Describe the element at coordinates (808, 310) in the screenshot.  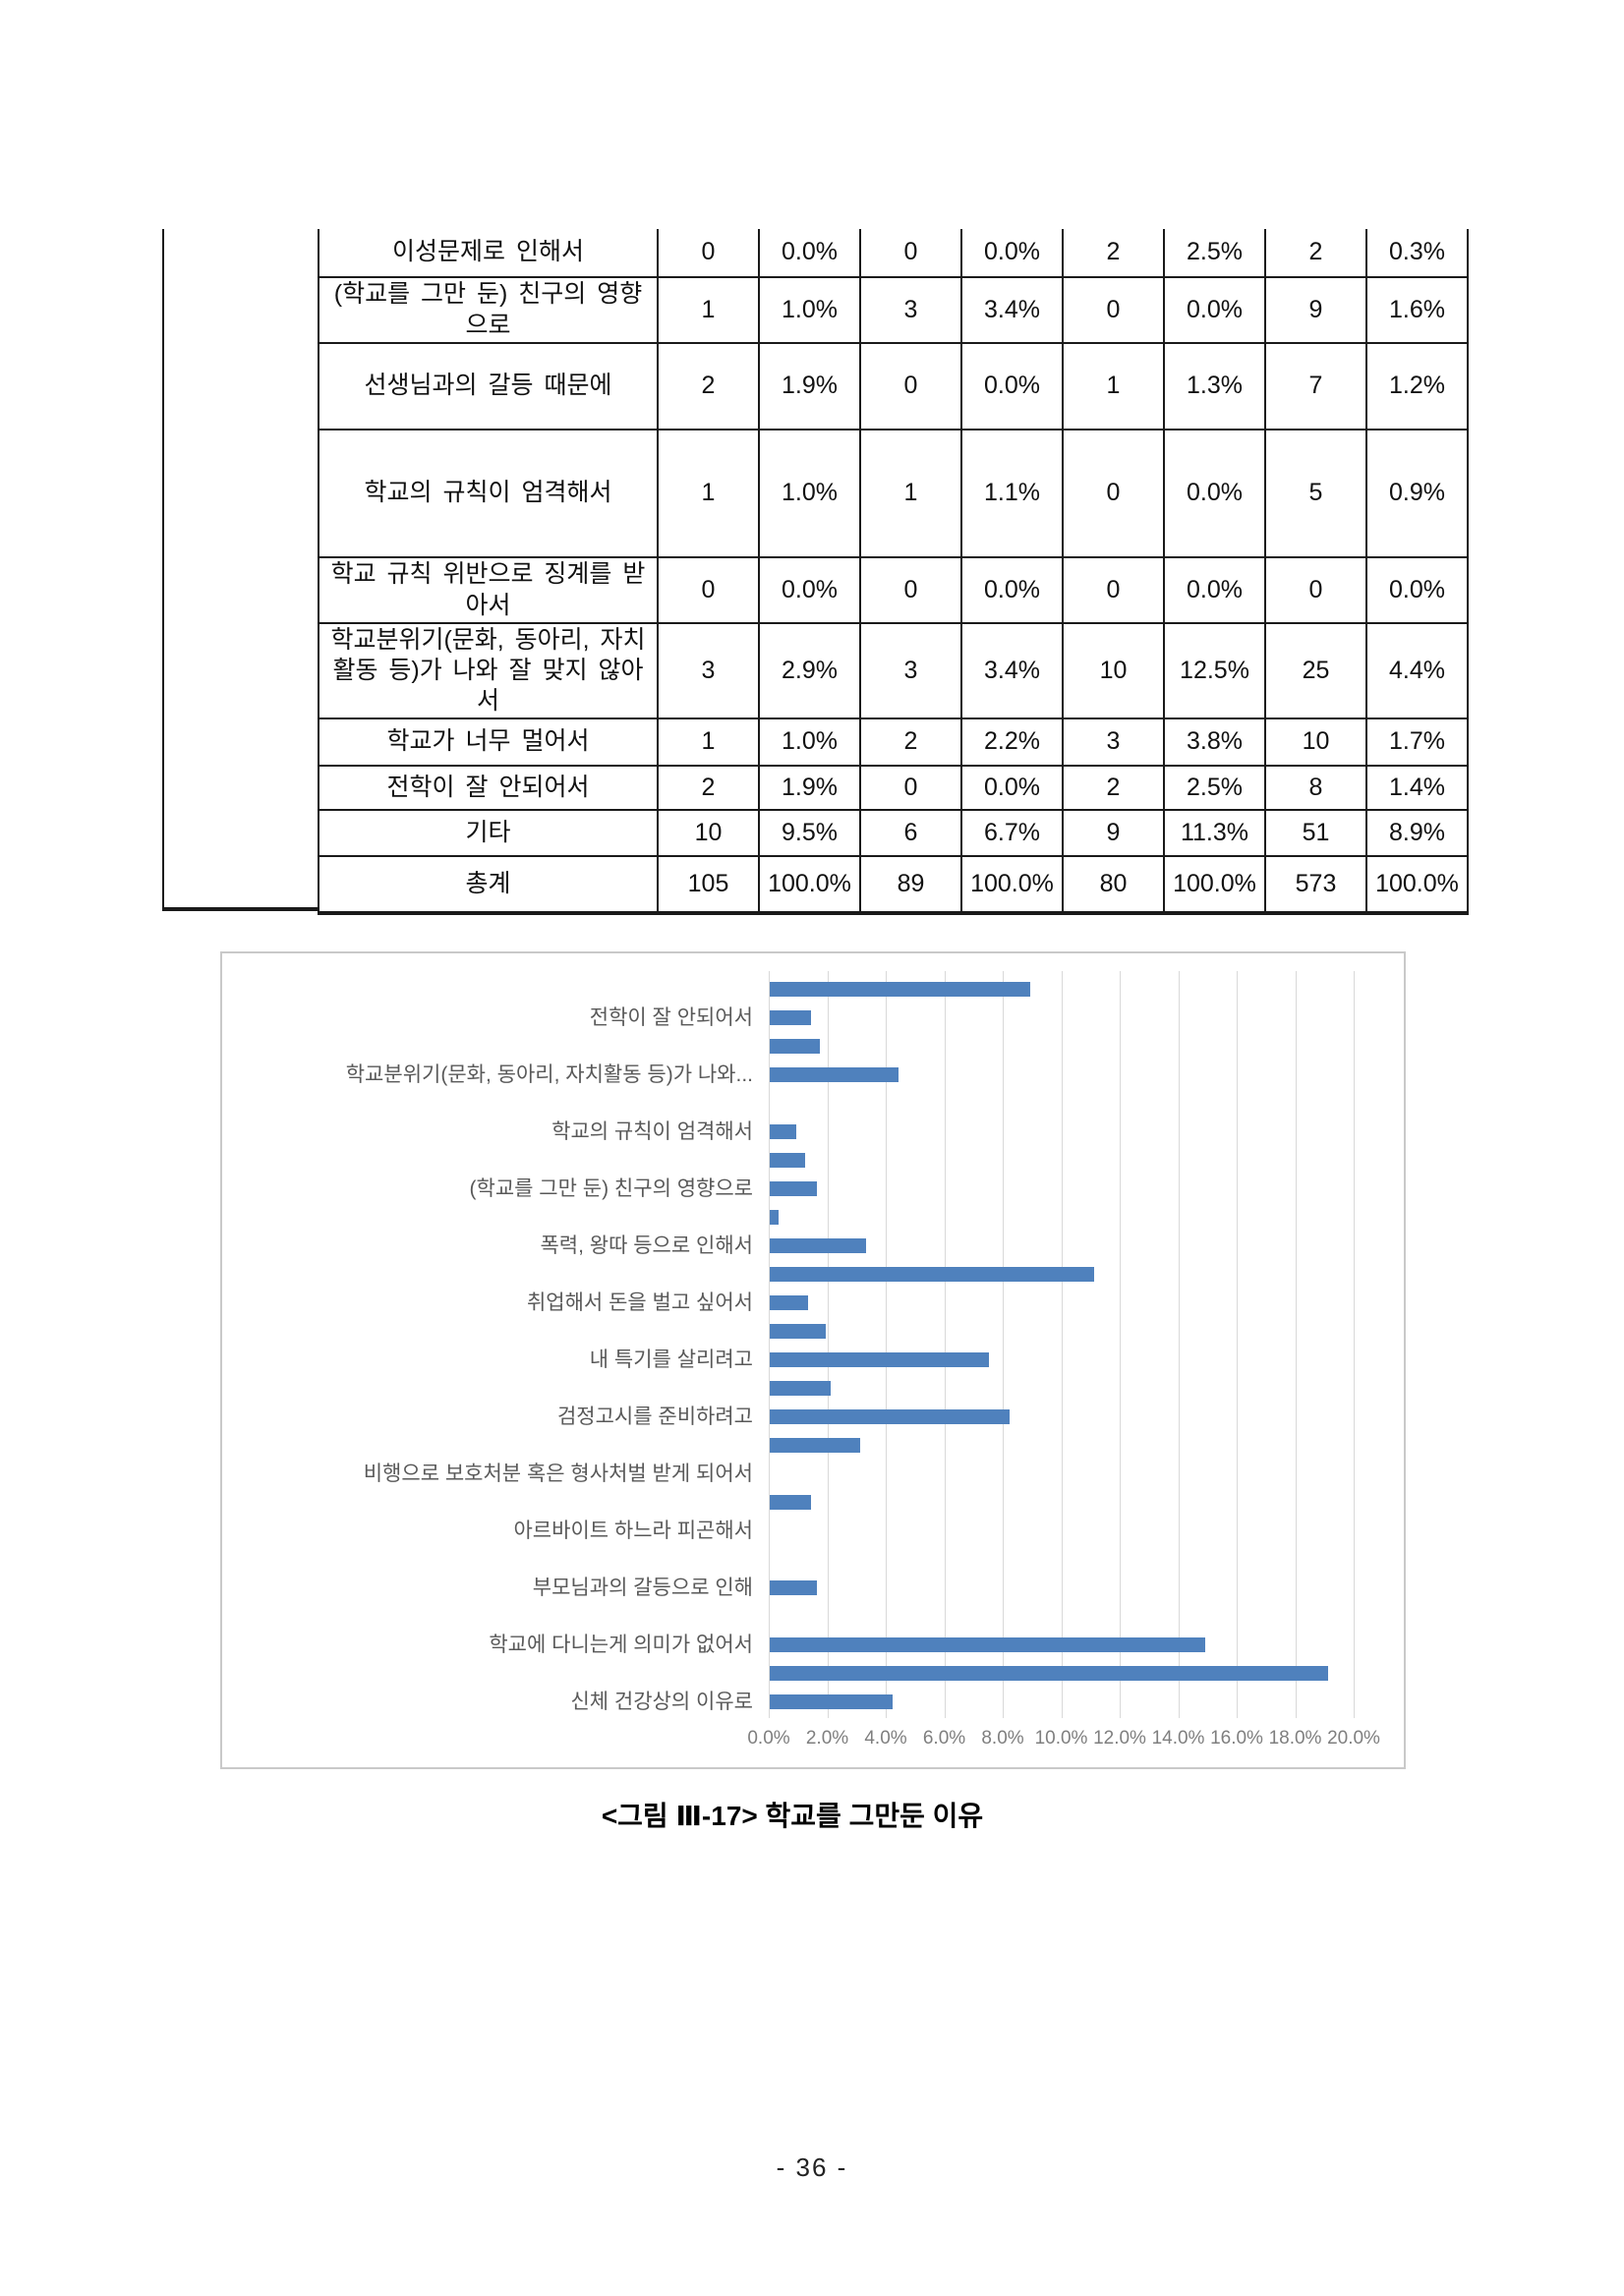
I see `table-cell: 1.0%` at that location.